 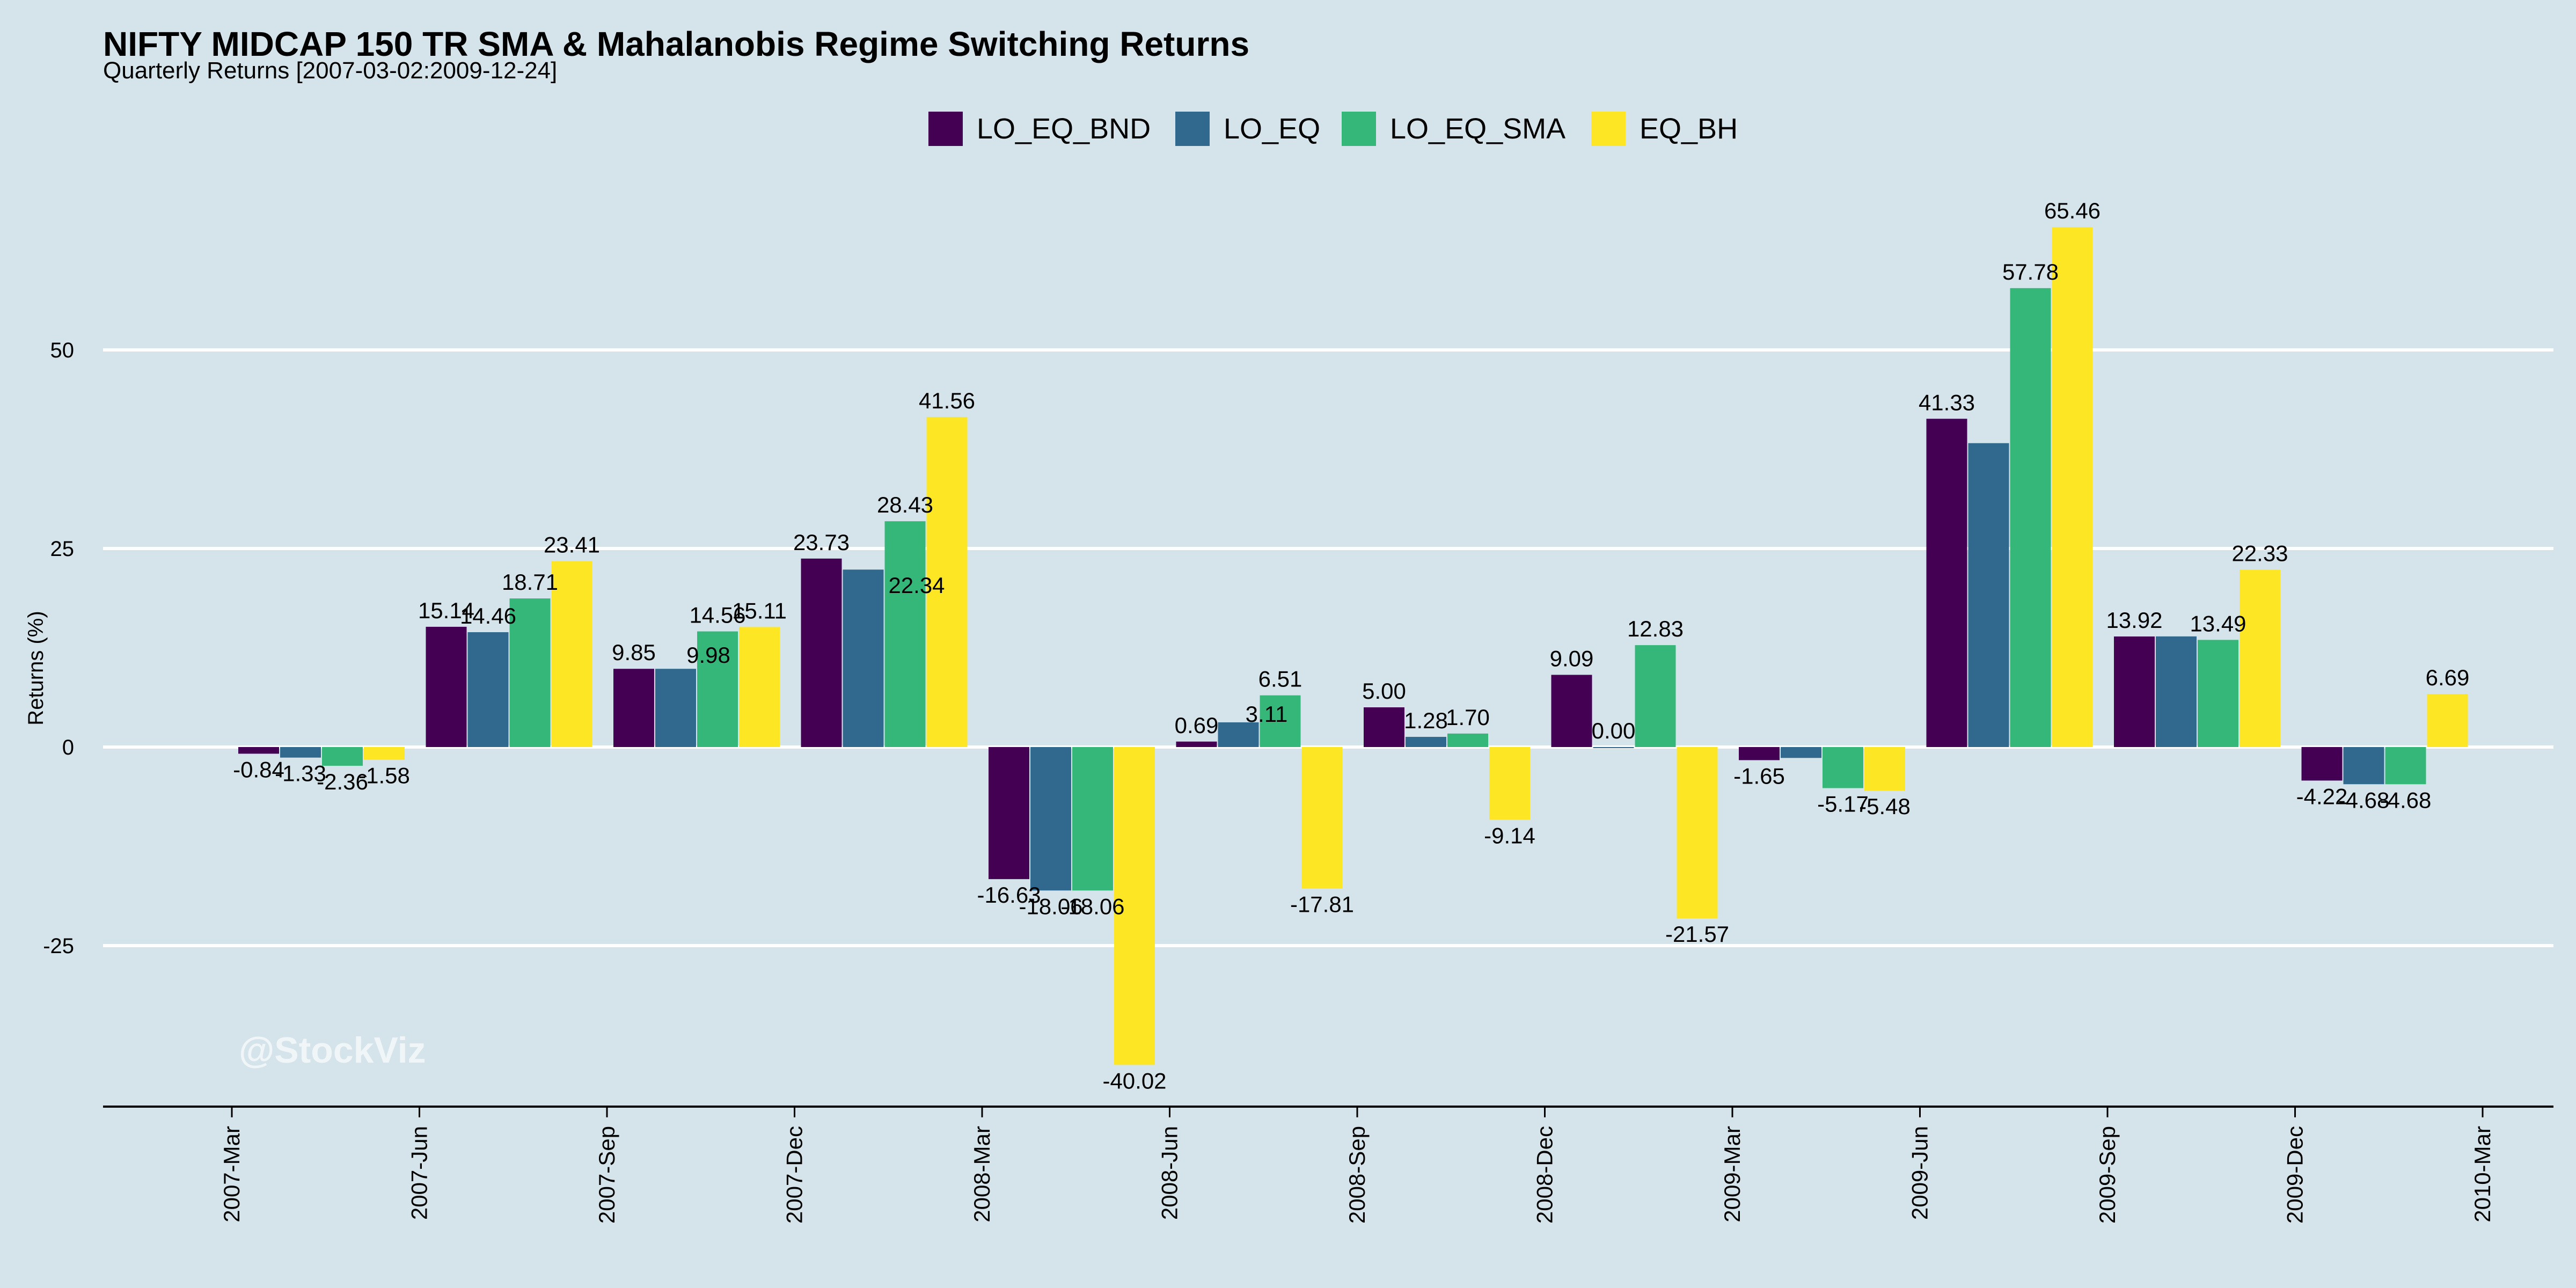 What do you see at coordinates (1544, 1175) in the screenshot?
I see `x-tick-label: 2008-Dec` at bounding box center [1544, 1175].